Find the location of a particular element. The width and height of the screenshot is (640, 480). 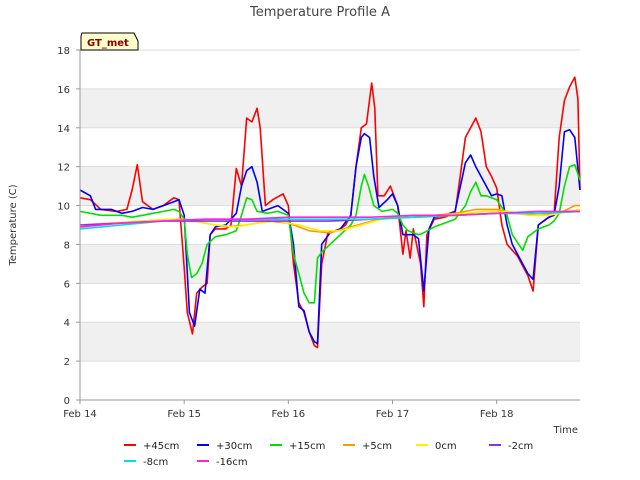

y-tick-label: 8 is located at coordinates (67, 245).